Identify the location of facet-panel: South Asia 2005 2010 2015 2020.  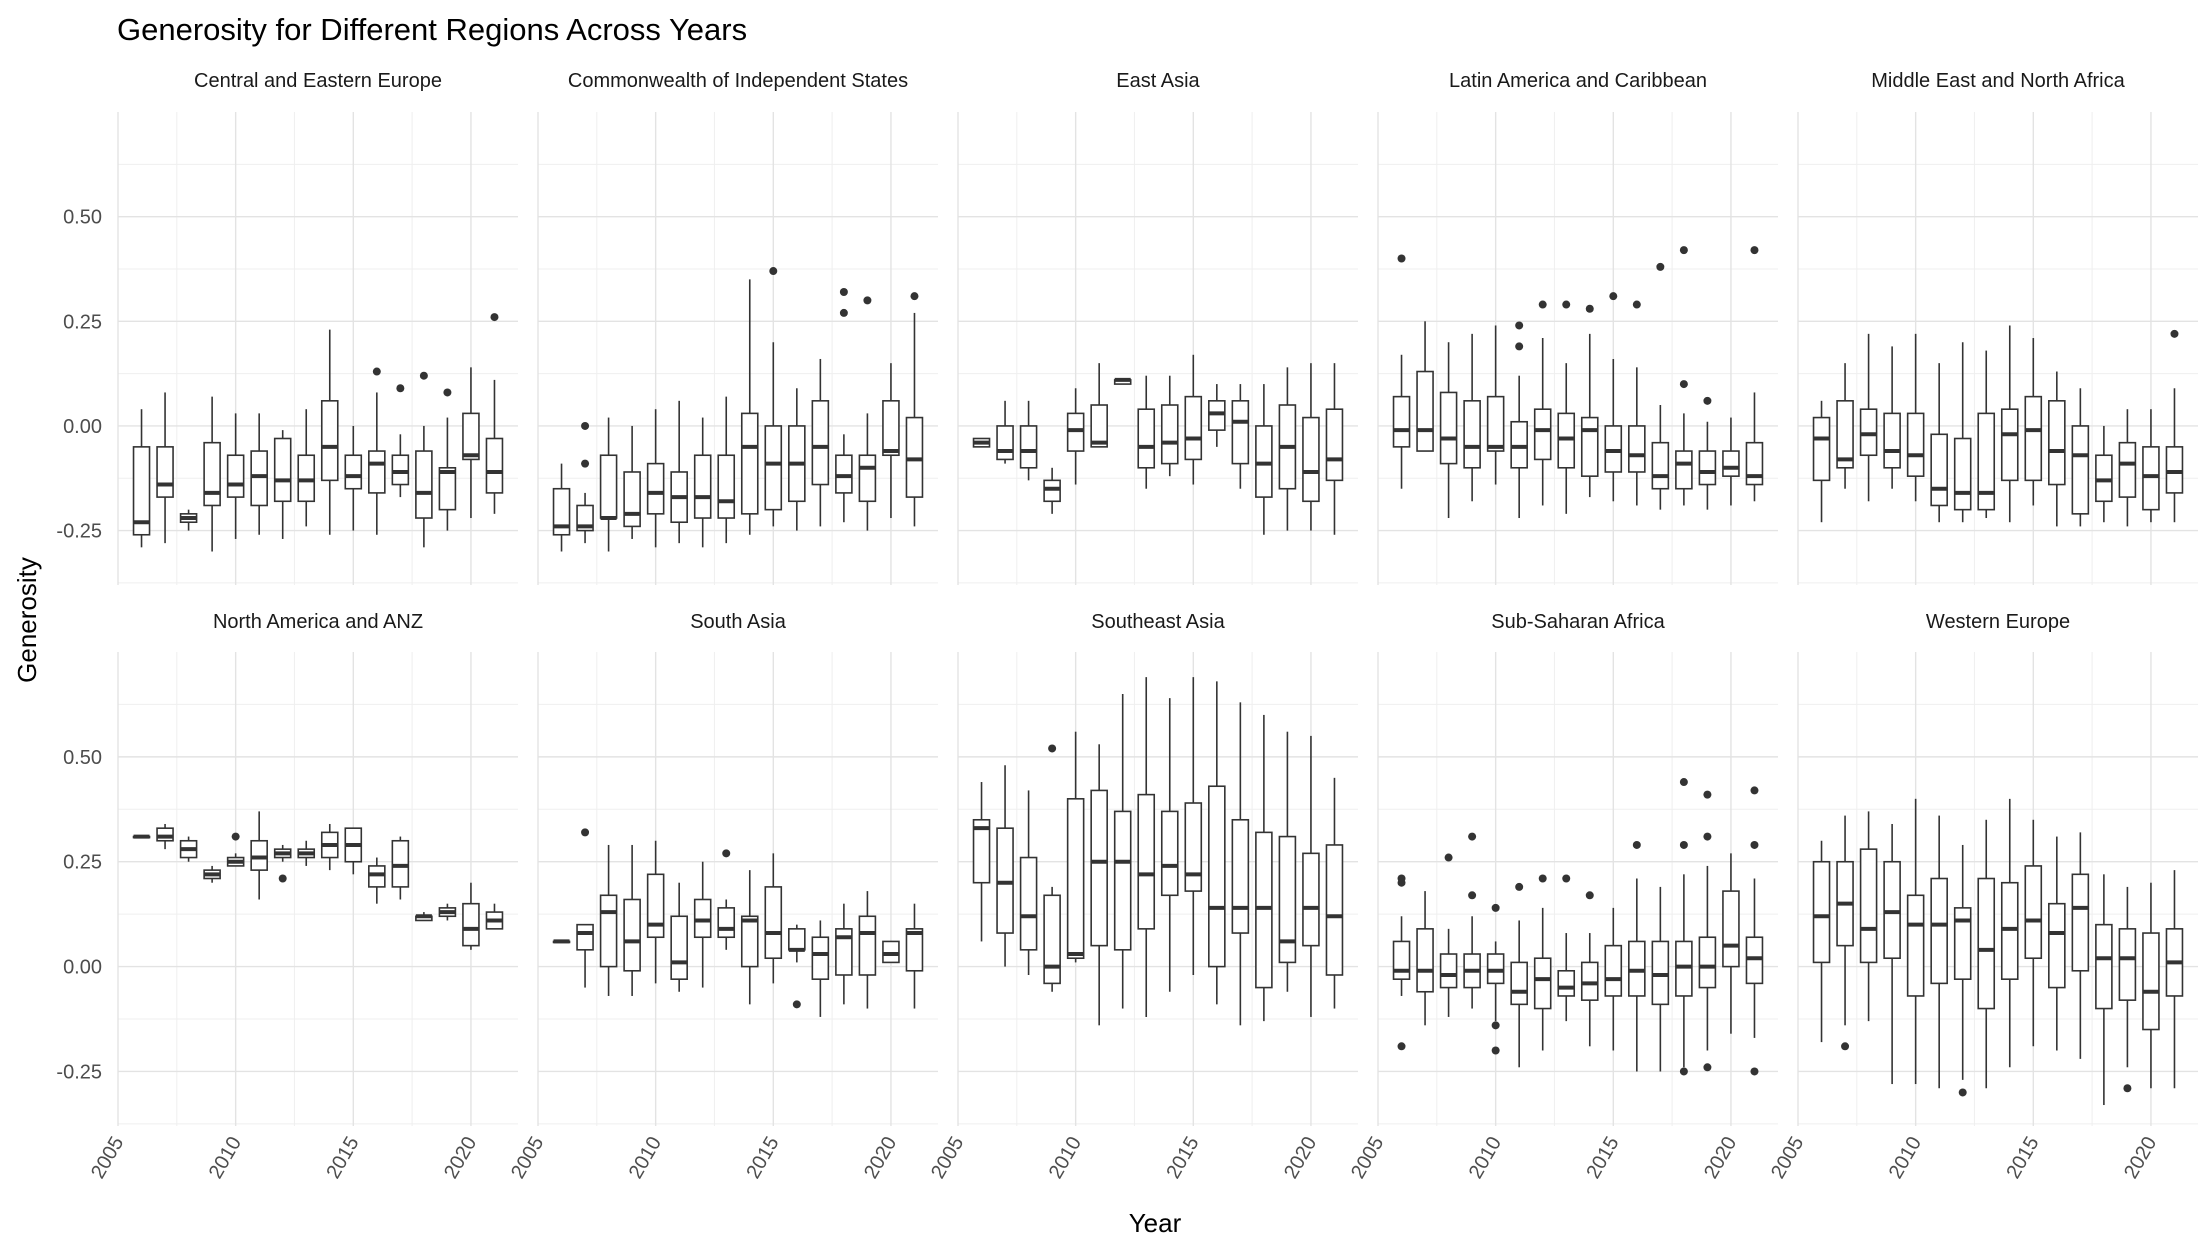
(722, 897).